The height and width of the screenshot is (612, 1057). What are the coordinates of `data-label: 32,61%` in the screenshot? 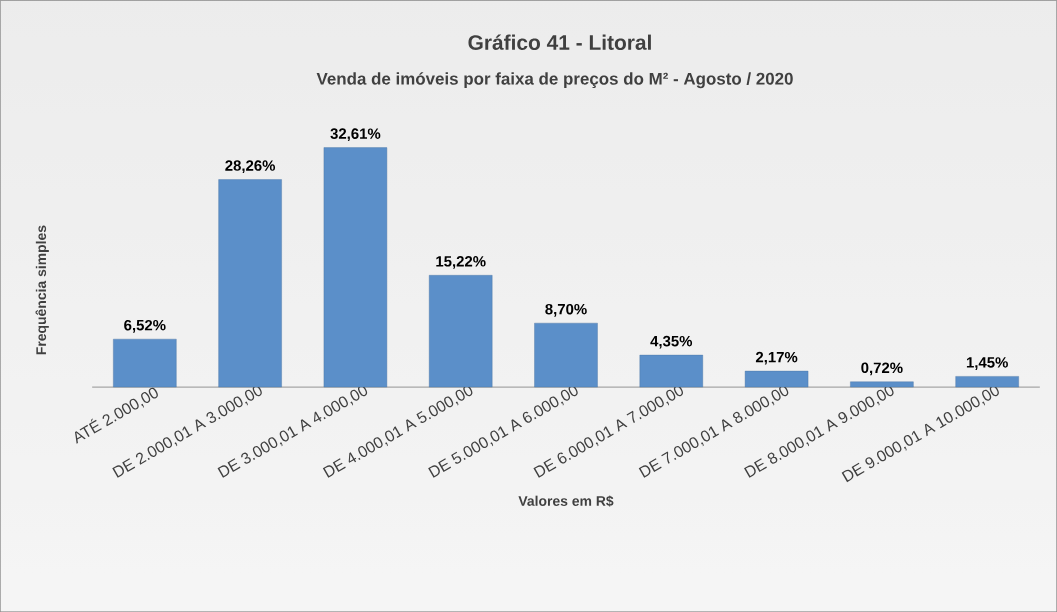 It's located at (355, 135).